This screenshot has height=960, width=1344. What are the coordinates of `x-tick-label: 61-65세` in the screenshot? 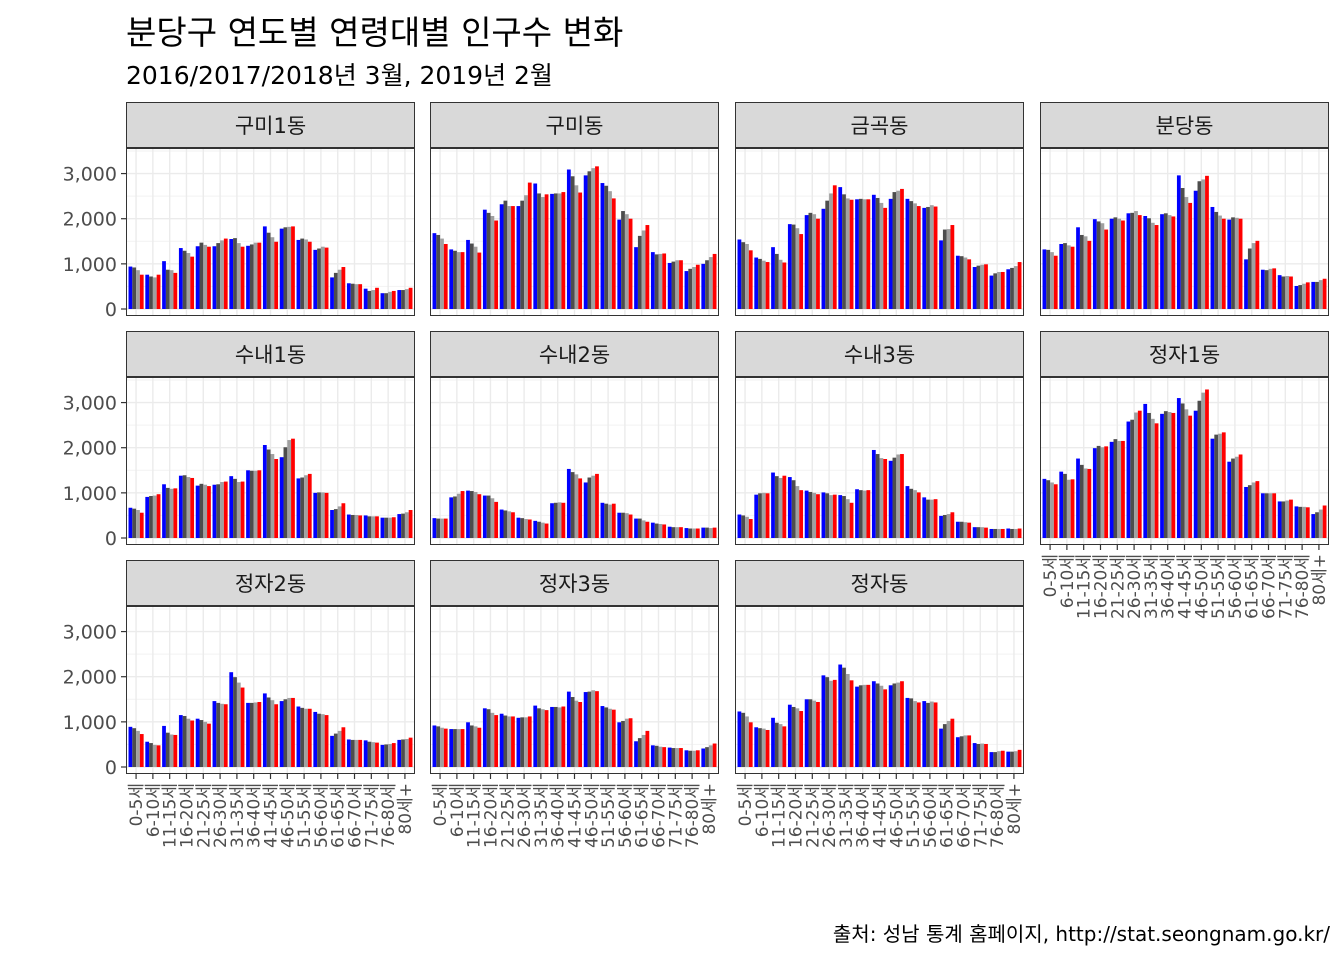 It's located at (948, 815).